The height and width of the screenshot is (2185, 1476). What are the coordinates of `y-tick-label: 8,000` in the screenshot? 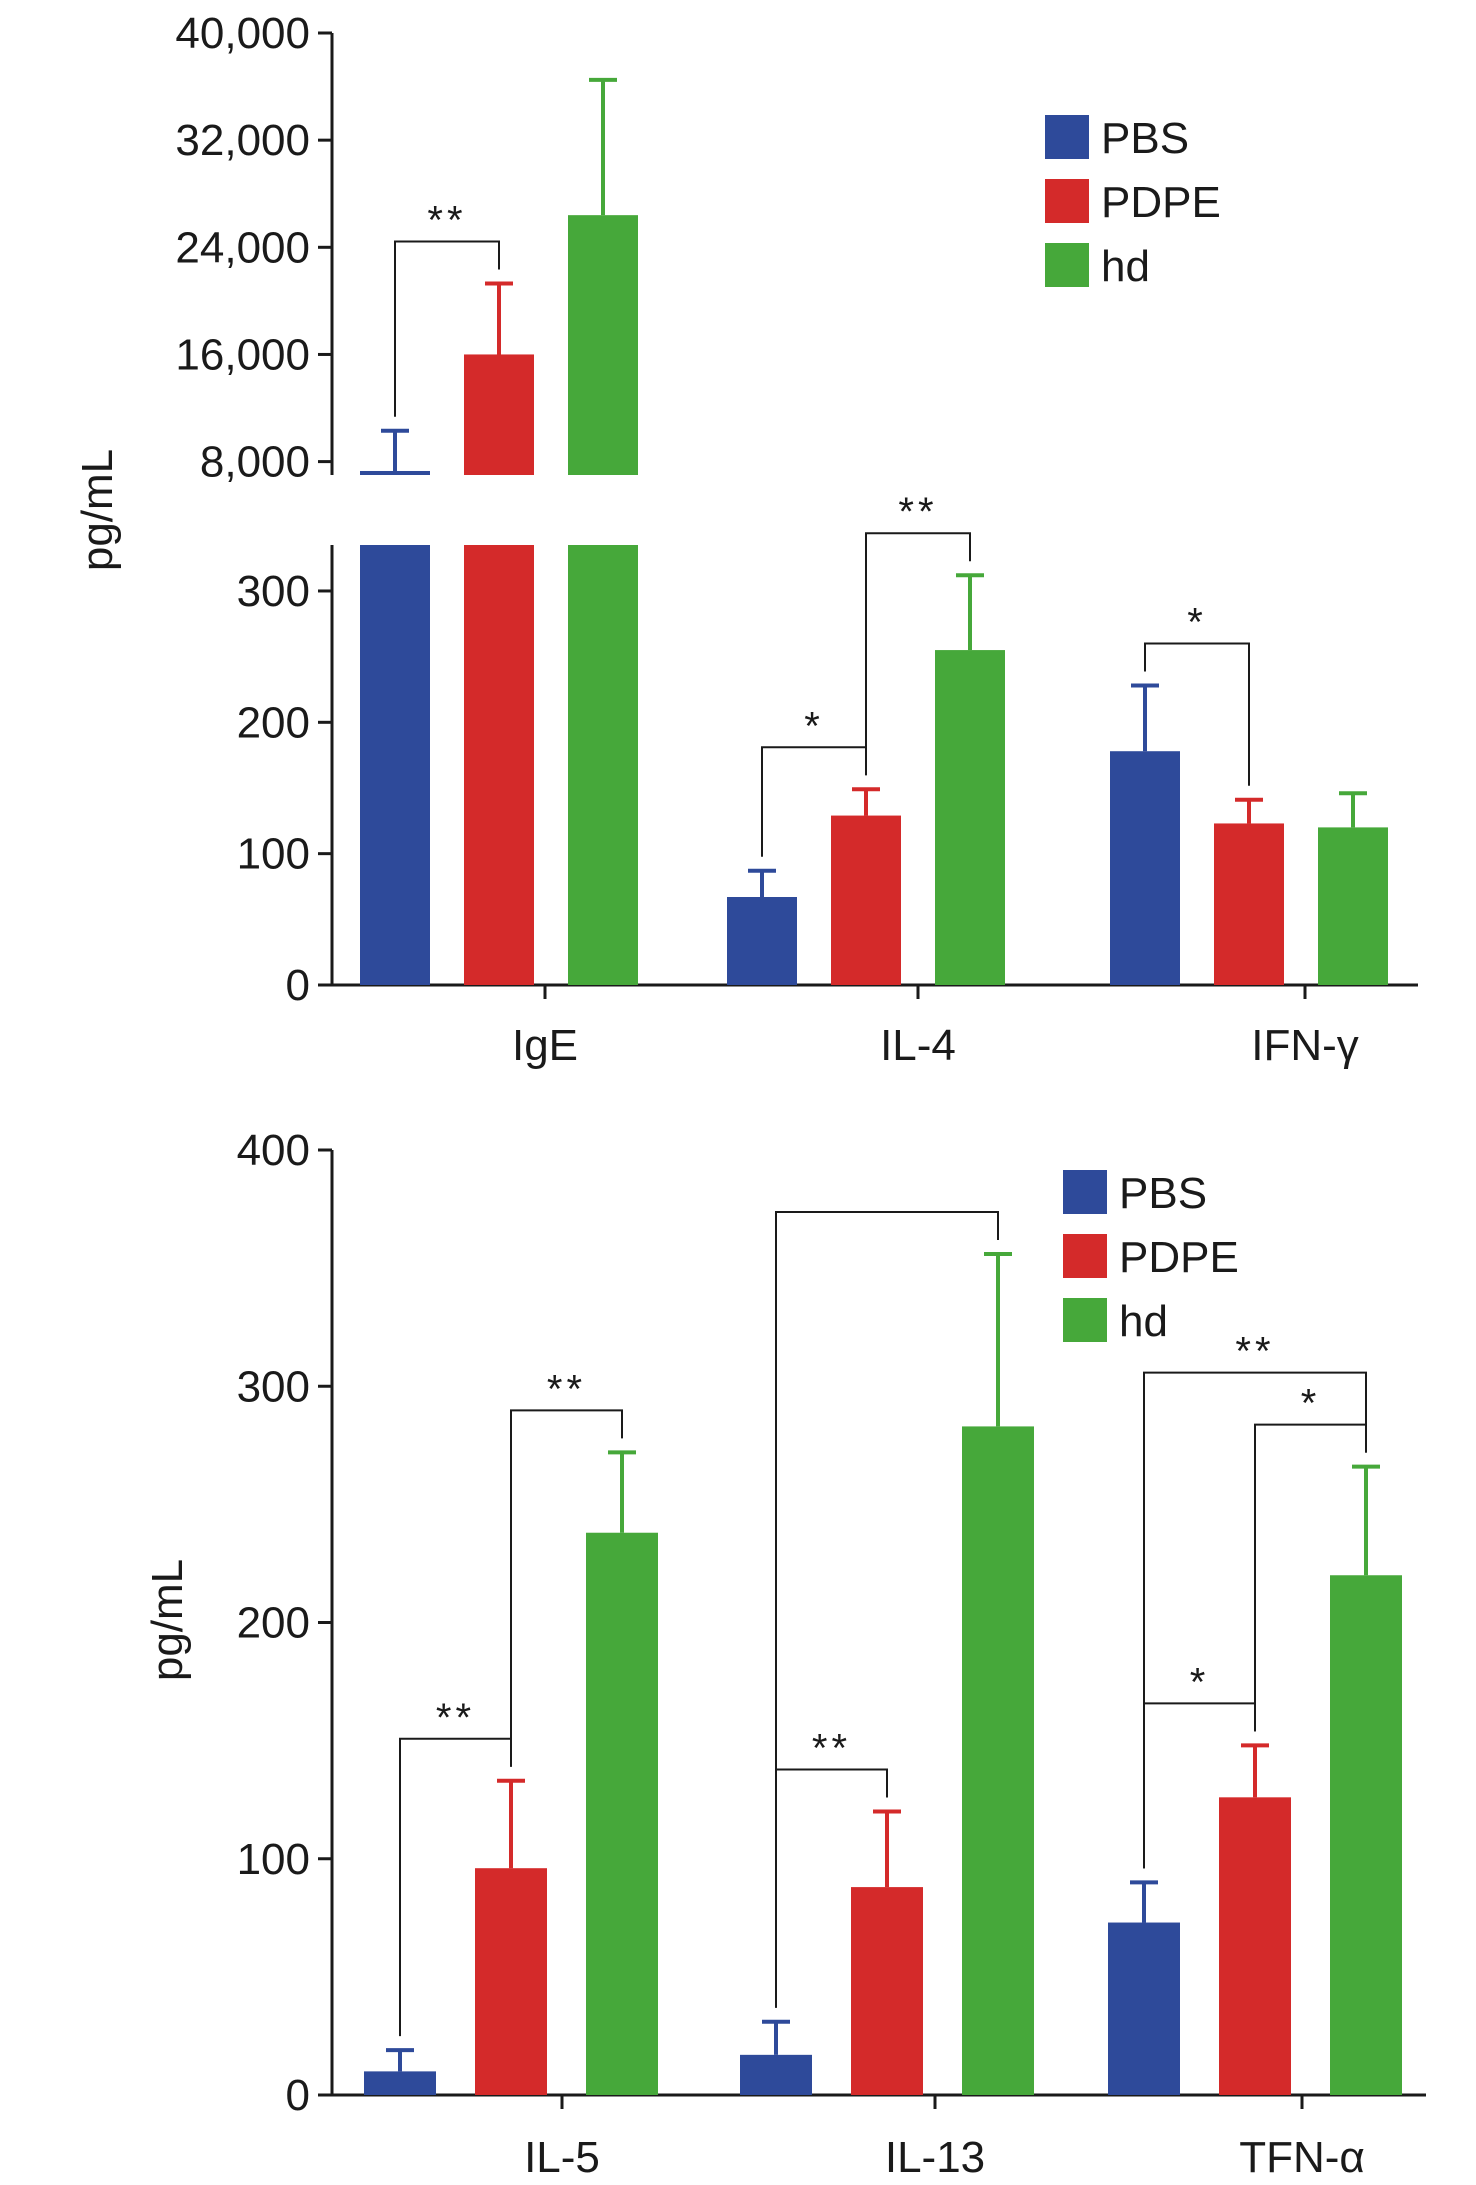 It's located at (255, 462).